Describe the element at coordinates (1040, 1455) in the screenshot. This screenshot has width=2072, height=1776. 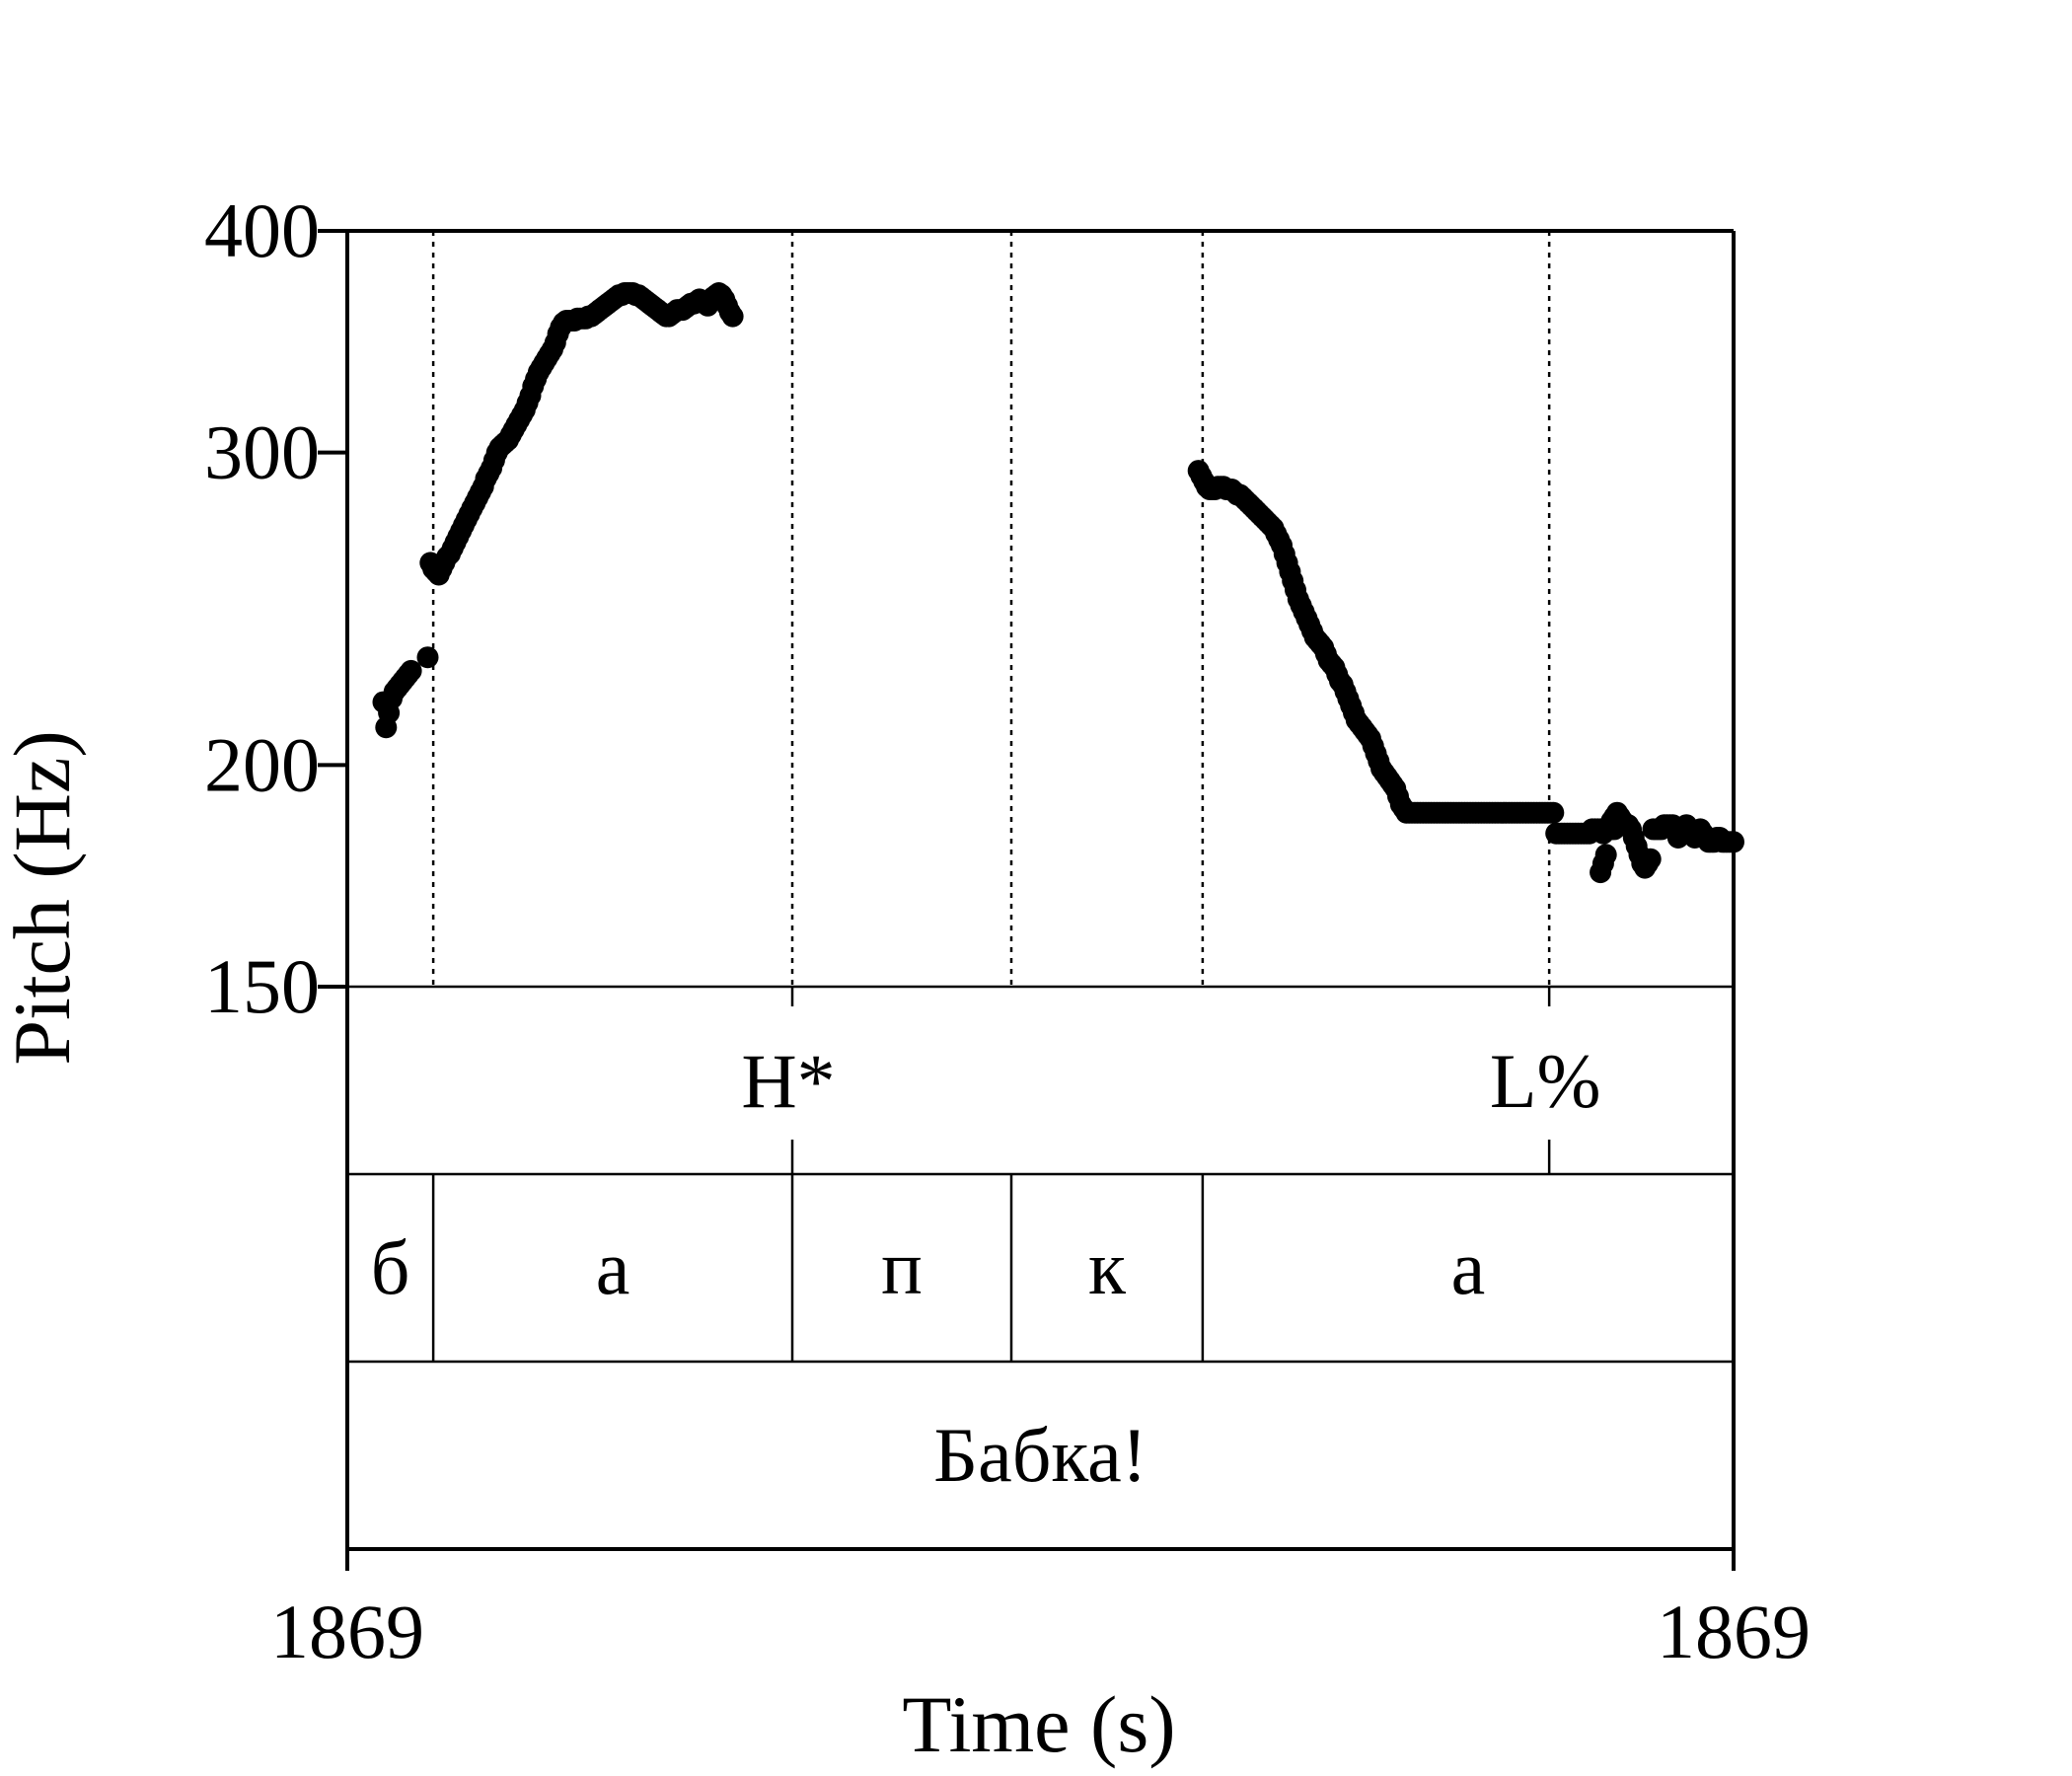
I see `word-label: Бабка!` at that location.